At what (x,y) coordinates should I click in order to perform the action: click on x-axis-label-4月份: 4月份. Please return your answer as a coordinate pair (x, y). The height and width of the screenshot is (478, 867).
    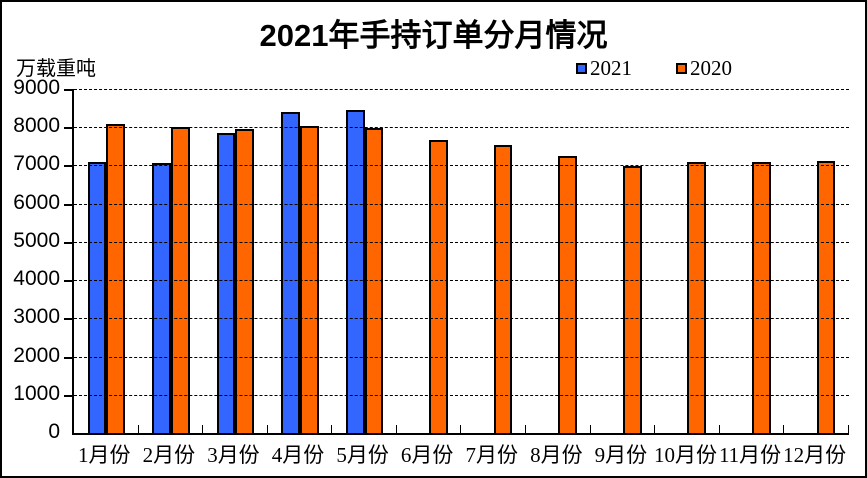
    Looking at the image, I should click on (298, 455).